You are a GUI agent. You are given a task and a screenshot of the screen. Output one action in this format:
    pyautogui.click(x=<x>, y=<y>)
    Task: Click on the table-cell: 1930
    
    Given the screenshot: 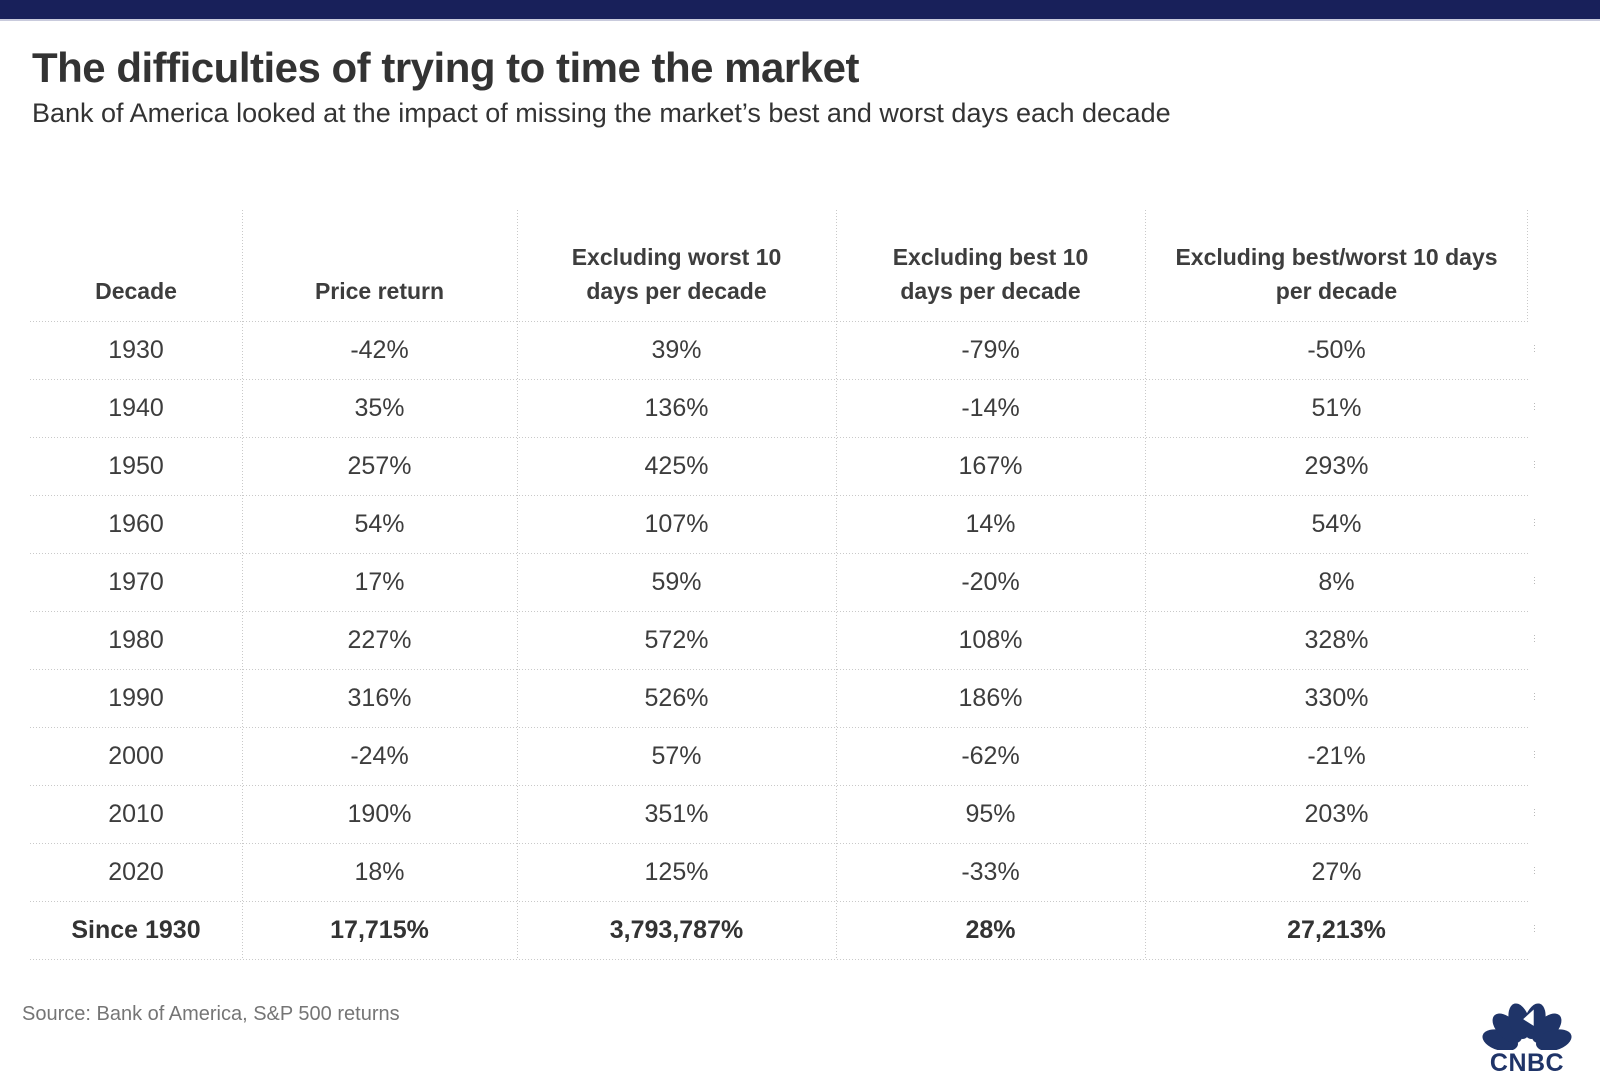 What is the action you would take?
    pyautogui.click(x=136, y=349)
    